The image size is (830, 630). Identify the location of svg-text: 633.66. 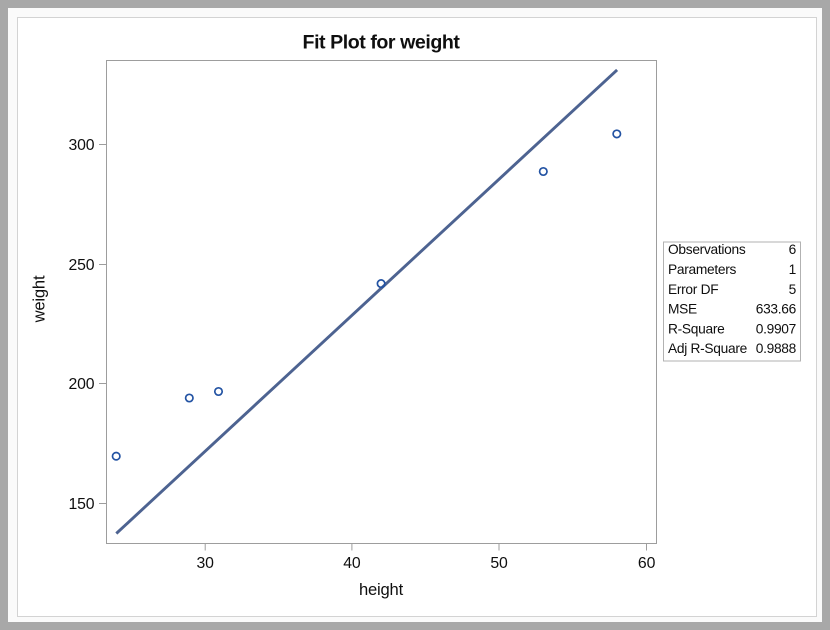
(776, 309).